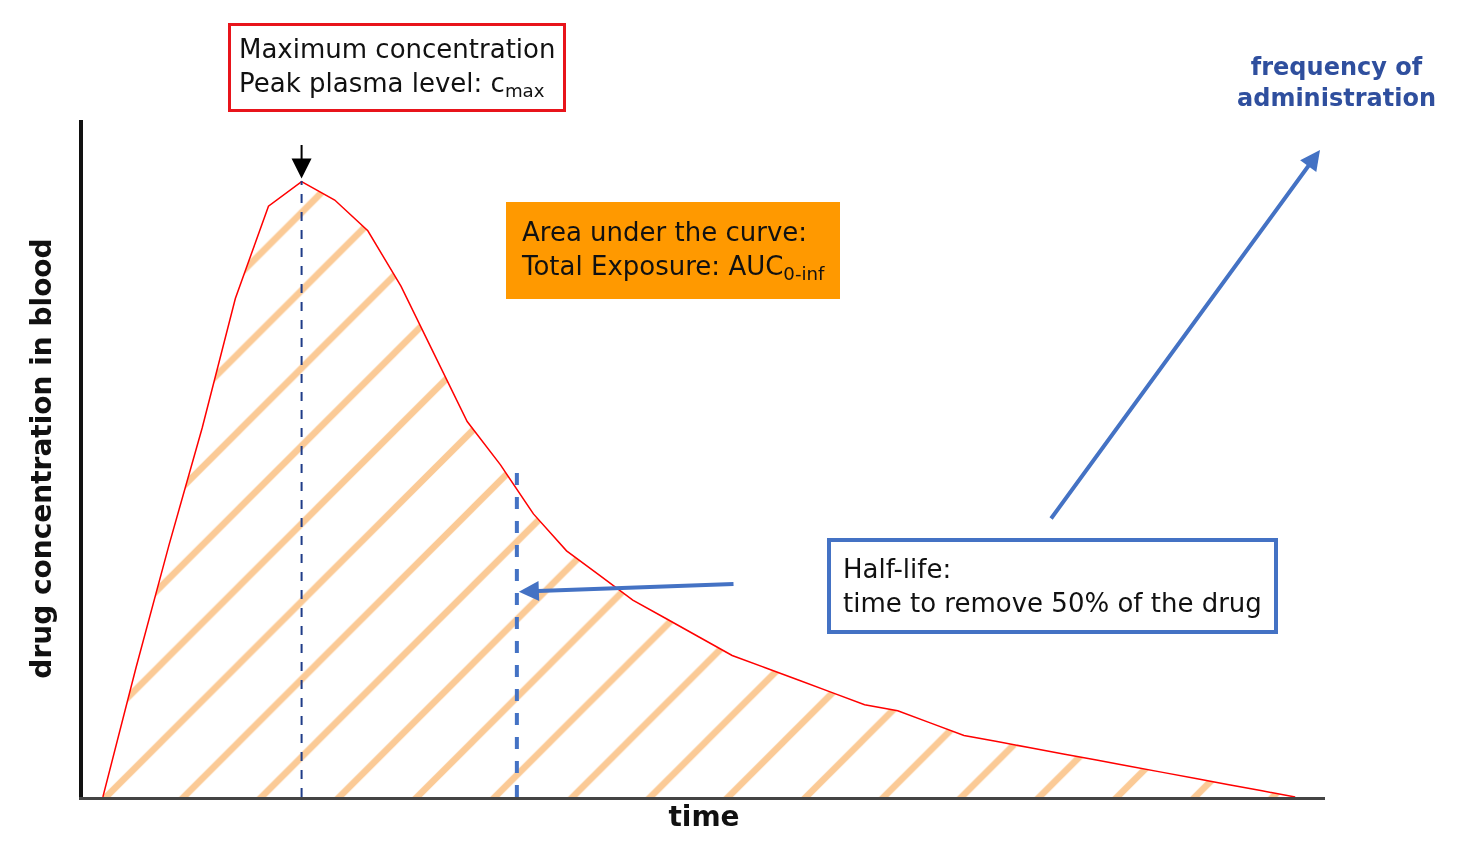 The height and width of the screenshot is (864, 1475). What do you see at coordinates (704, 817) in the screenshot?
I see `x-axis-title: time` at bounding box center [704, 817].